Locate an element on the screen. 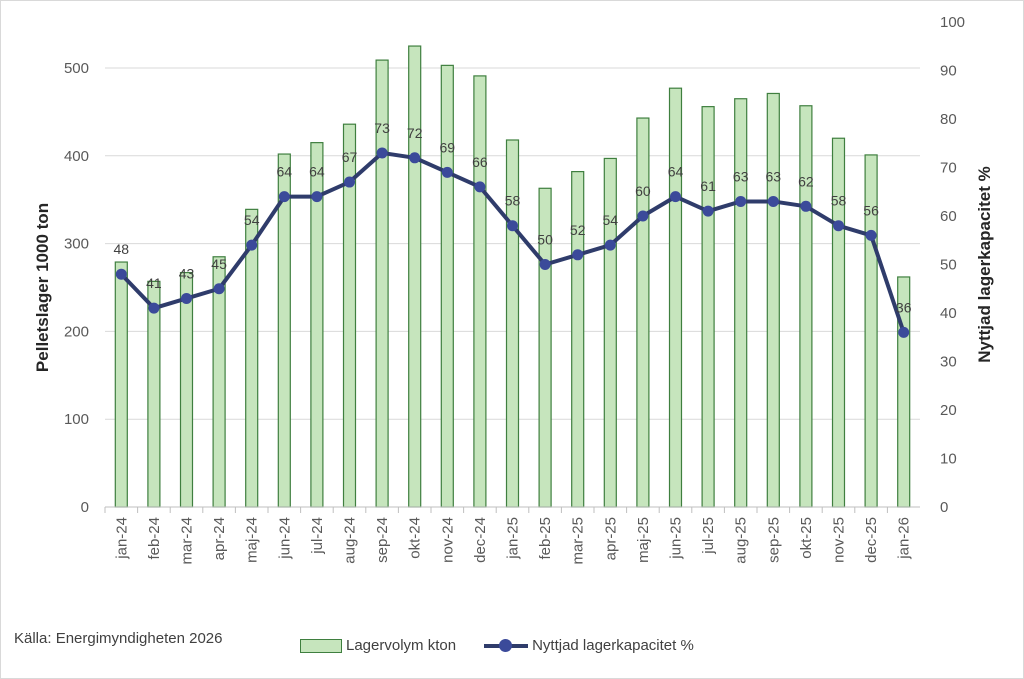 This screenshot has height=679, width=1024. data-label: 45 is located at coordinates (219, 264).